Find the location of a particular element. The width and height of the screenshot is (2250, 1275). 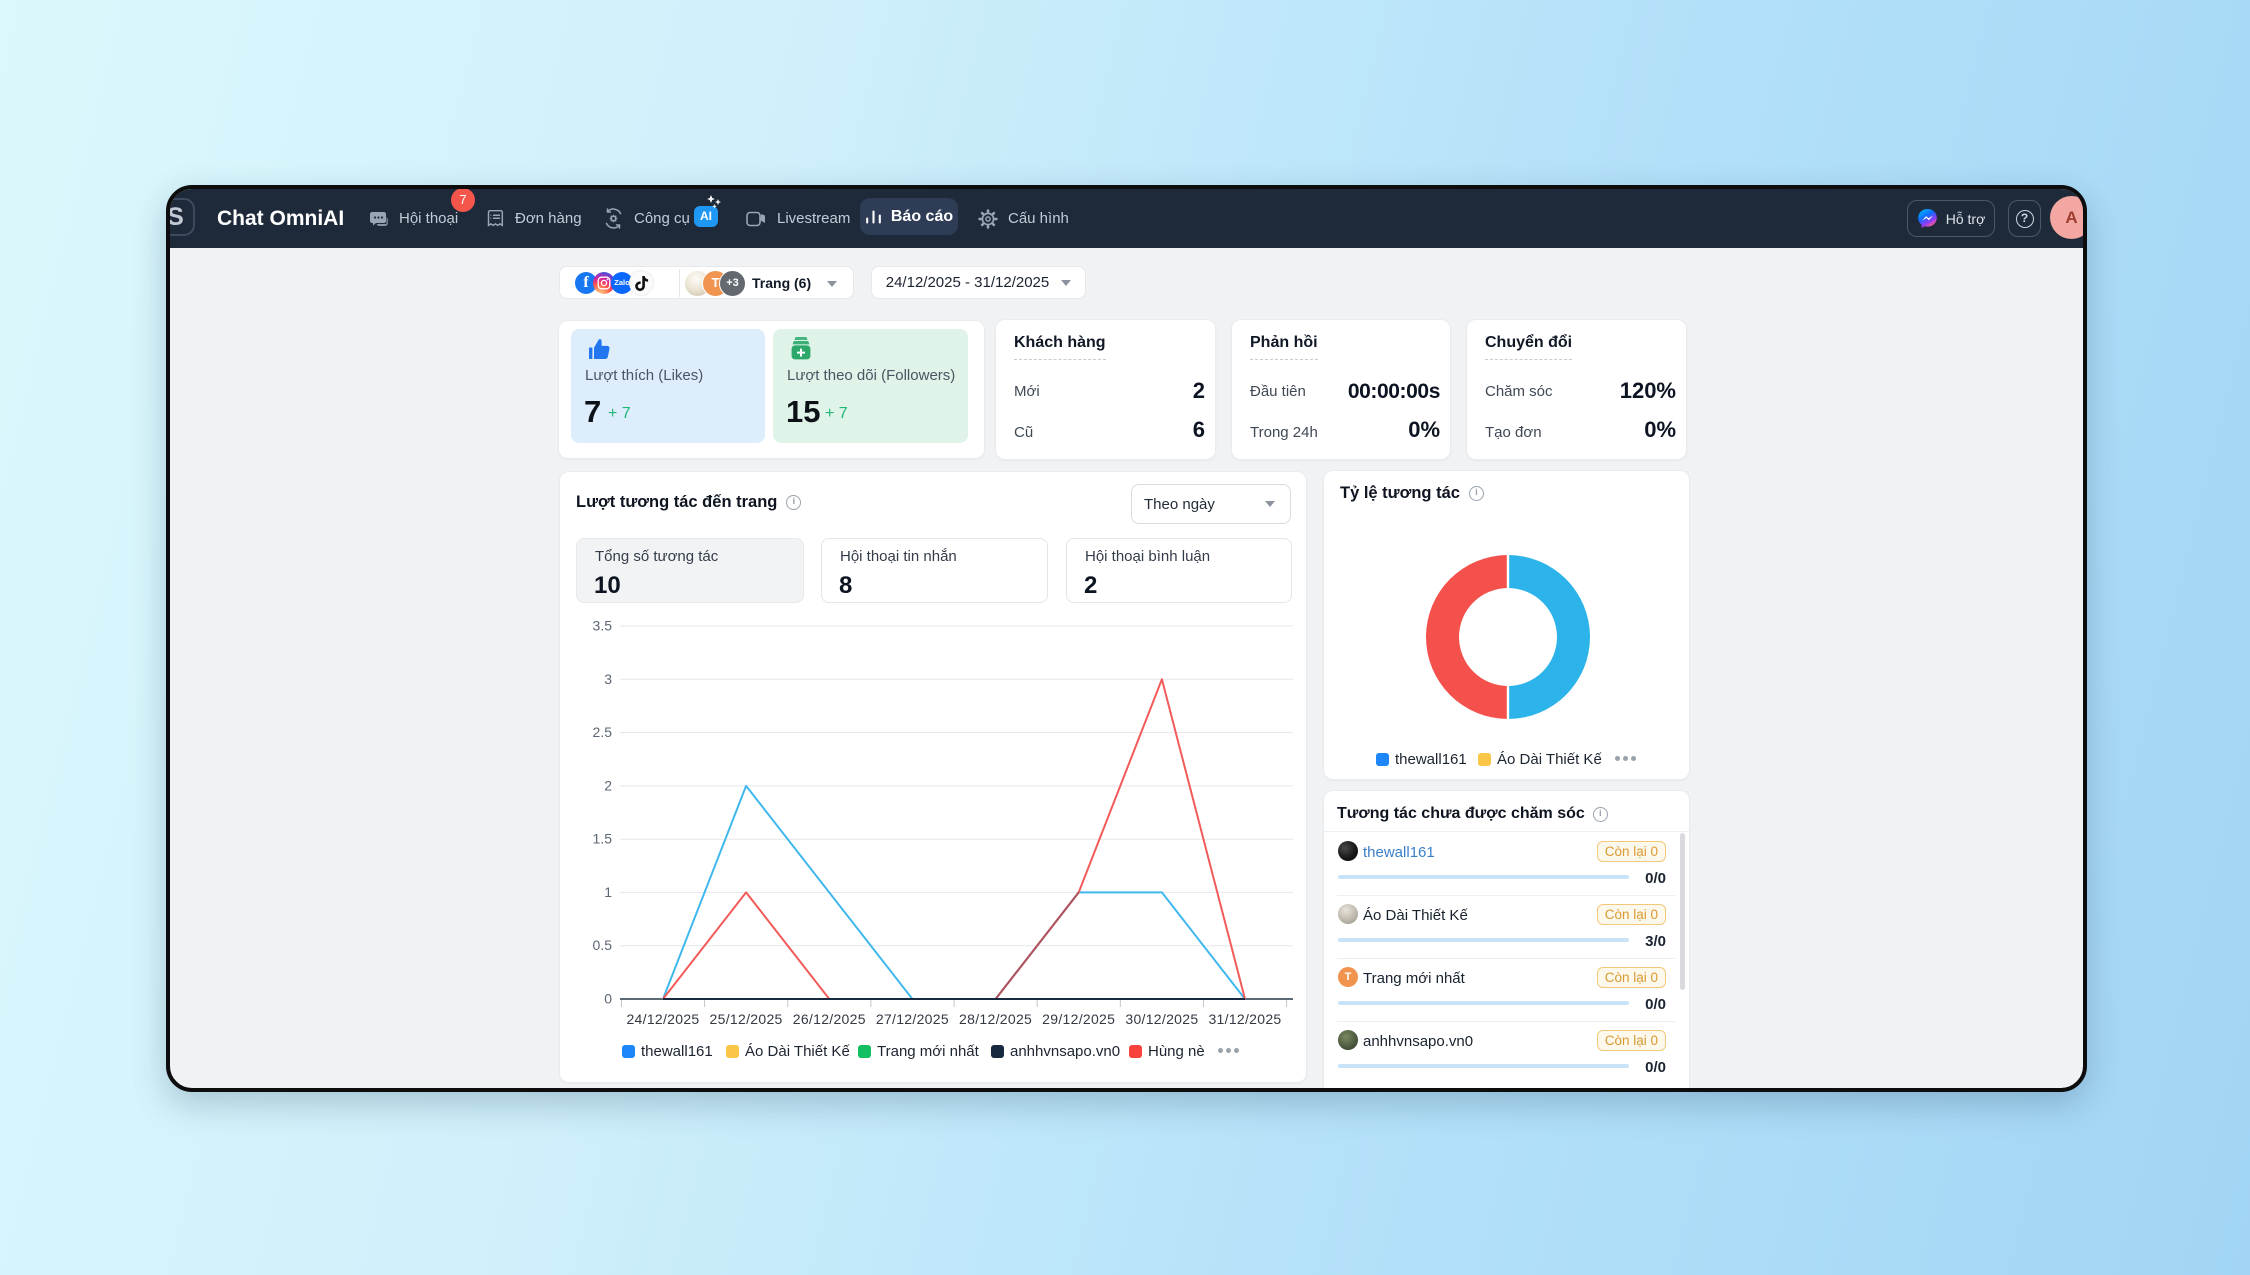

svg-text: 30/12/2025 is located at coordinates (1161, 1019).